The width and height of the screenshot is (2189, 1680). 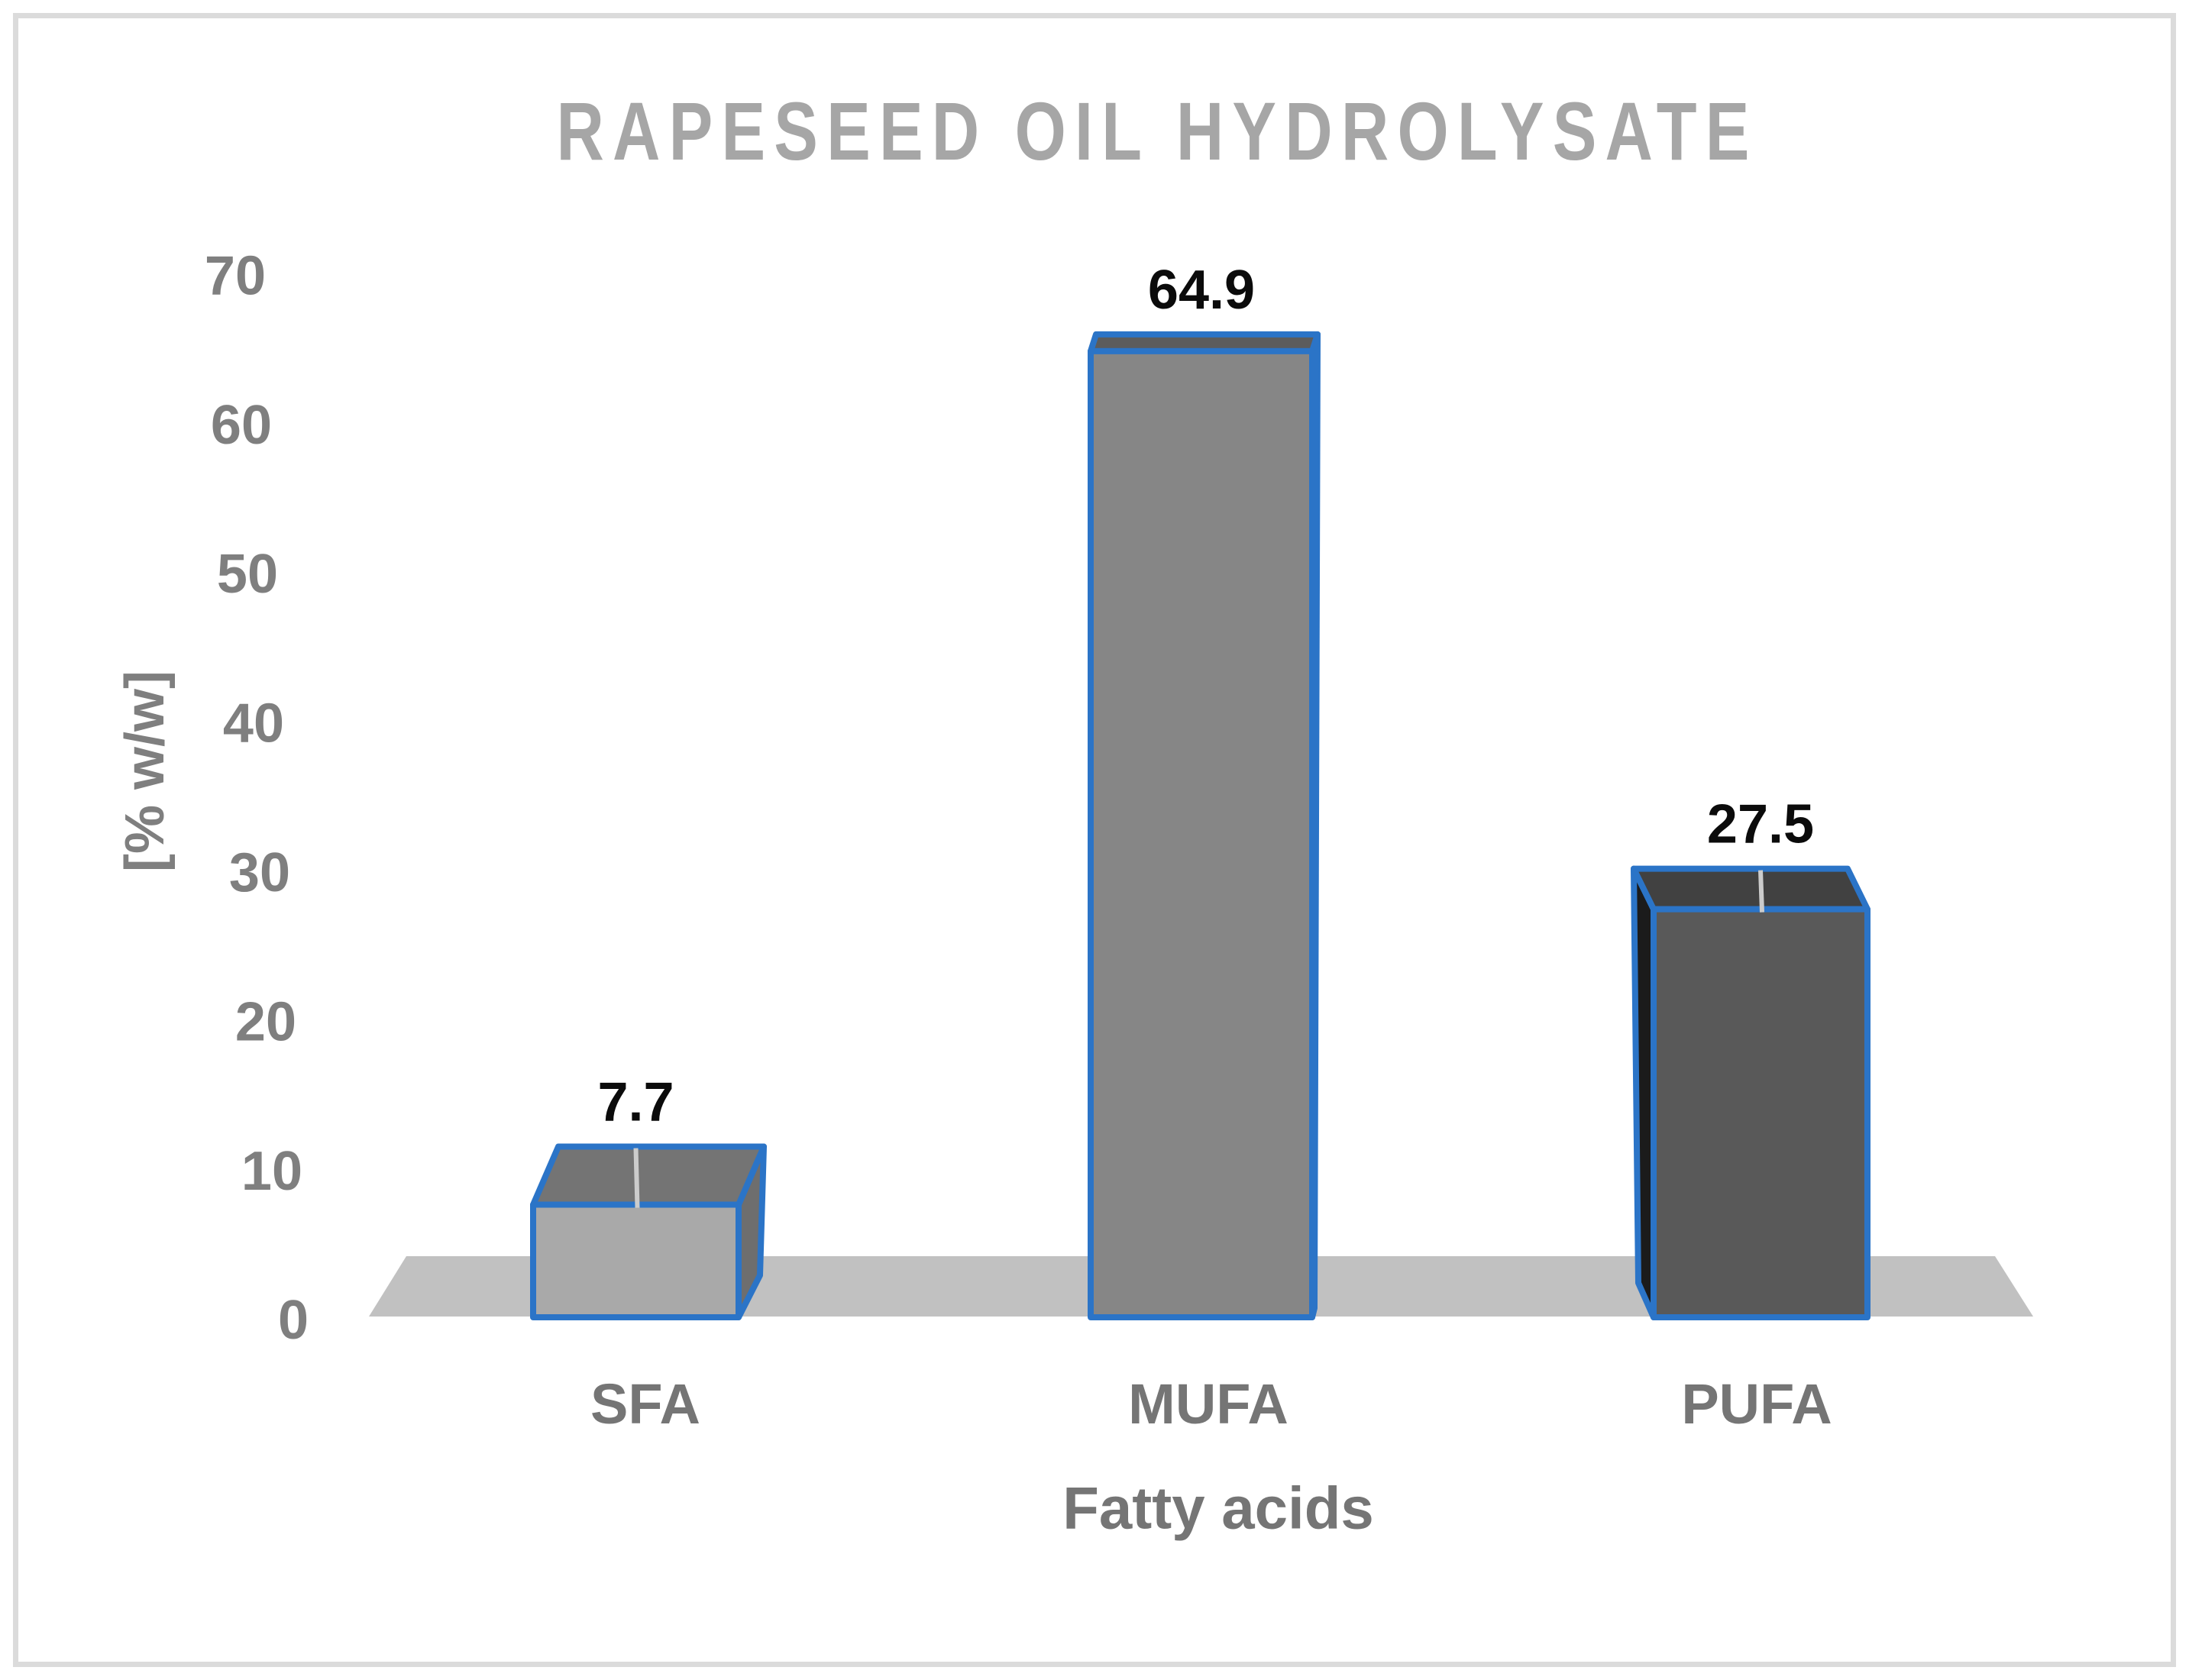 I want to click on y-tick-label: 10, so click(x=271, y=1171).